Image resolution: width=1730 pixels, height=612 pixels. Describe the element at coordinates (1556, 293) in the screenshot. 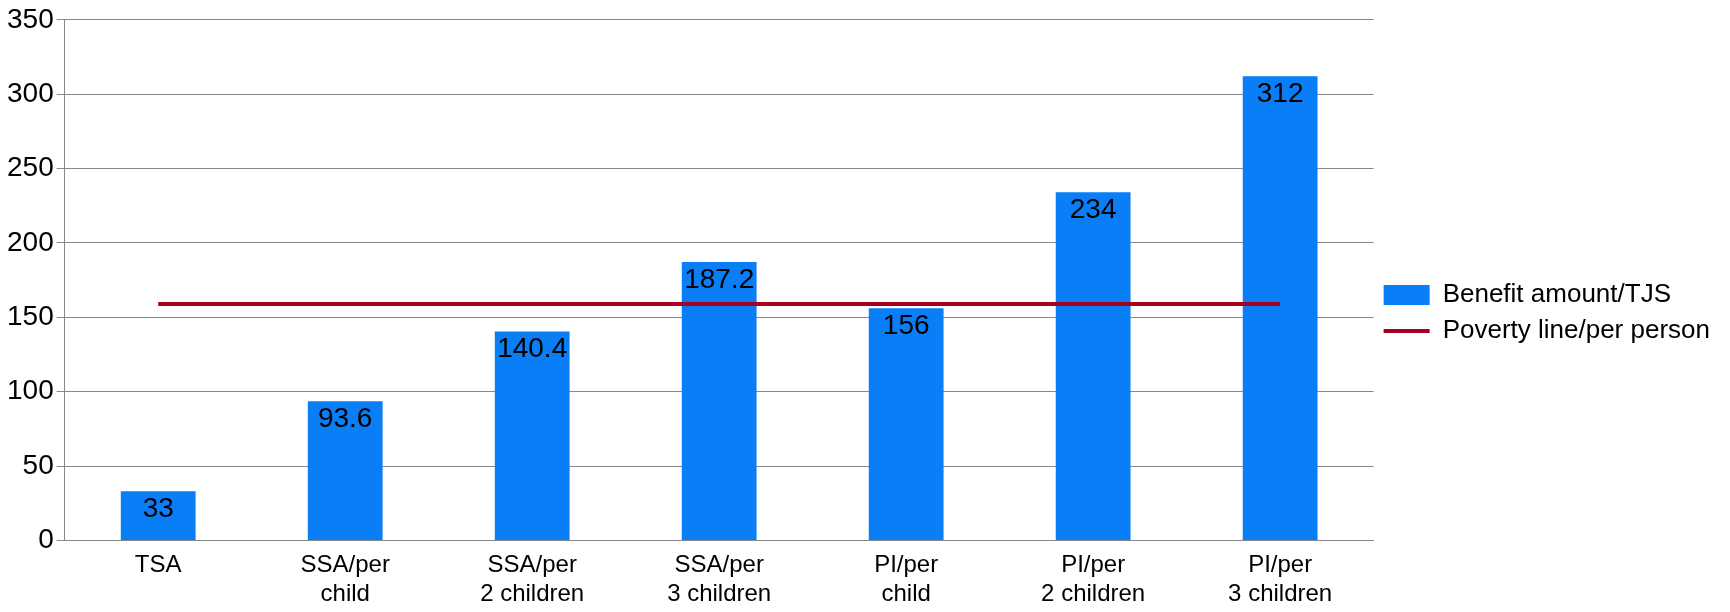

I see `legend-label: Benefit amount/TJS` at that location.